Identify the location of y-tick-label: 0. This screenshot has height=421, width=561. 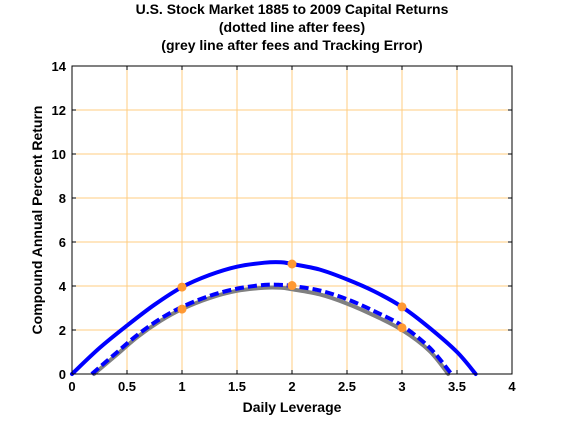
(62, 374).